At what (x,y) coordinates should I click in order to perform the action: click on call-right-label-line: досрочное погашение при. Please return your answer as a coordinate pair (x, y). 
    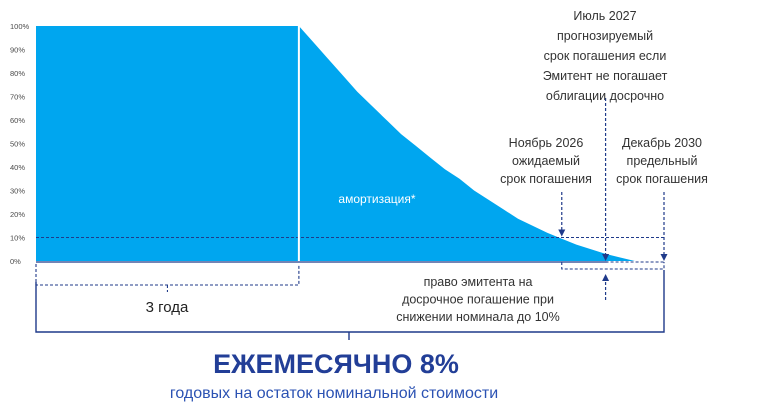
    Looking at the image, I should click on (478, 300).